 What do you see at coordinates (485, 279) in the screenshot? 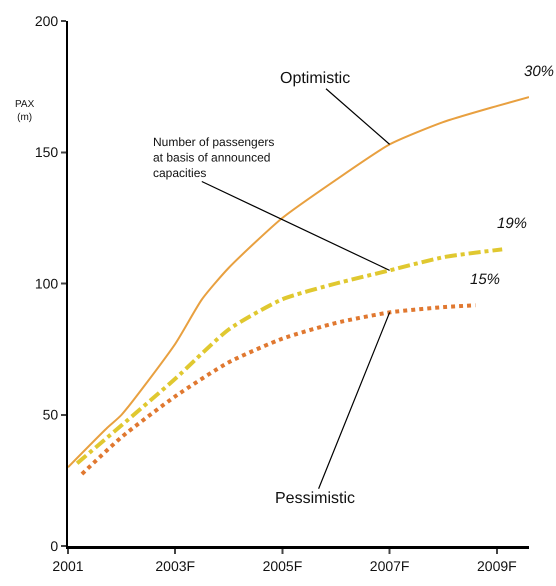
I see `annotation: 15%` at bounding box center [485, 279].